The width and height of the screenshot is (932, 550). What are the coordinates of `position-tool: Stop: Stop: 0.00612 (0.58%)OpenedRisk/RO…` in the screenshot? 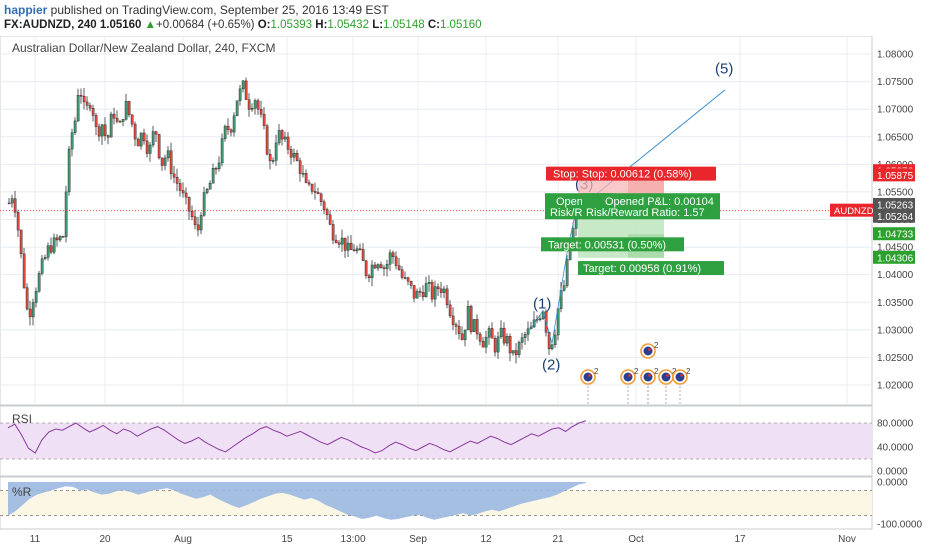 It's located at (632, 221).